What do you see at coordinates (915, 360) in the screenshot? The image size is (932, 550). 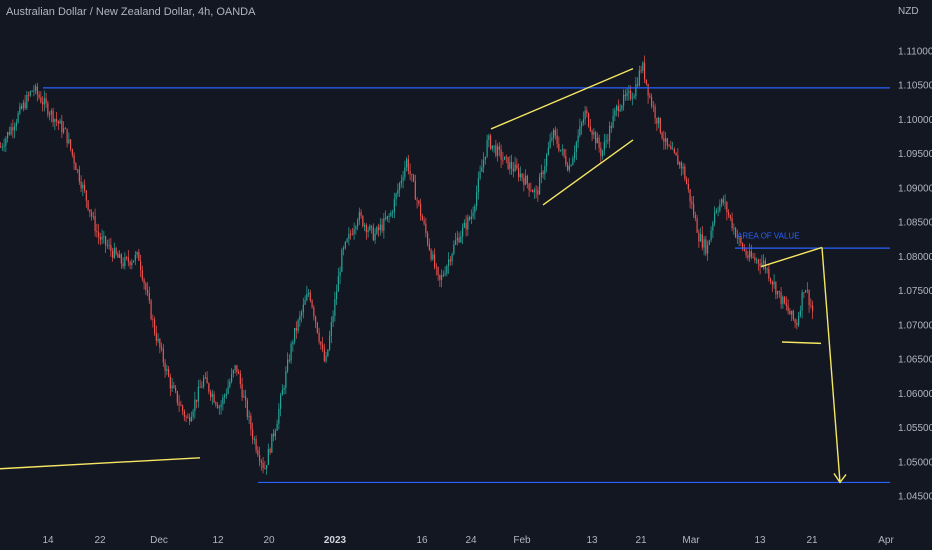 I see `y-tick-label: 1.06500` at bounding box center [915, 360].